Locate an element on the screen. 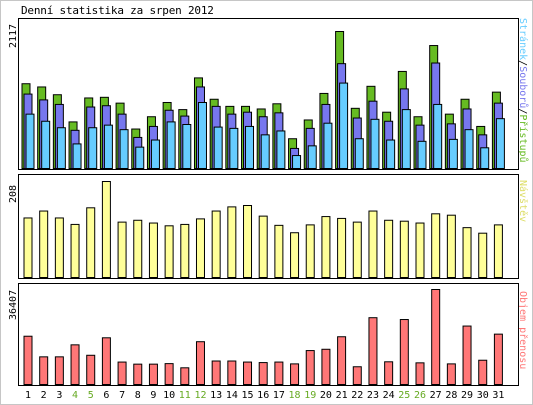 The height and width of the screenshot is (405, 533). day-label: 13 is located at coordinates (216, 395).